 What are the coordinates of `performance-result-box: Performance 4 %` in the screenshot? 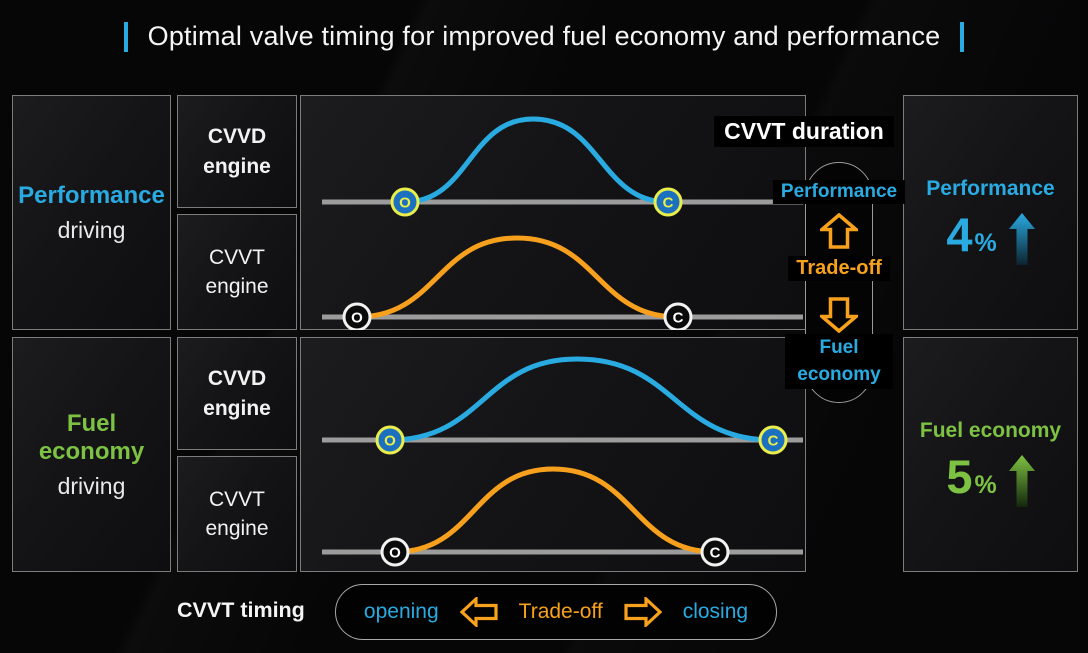 It's located at (990, 212).